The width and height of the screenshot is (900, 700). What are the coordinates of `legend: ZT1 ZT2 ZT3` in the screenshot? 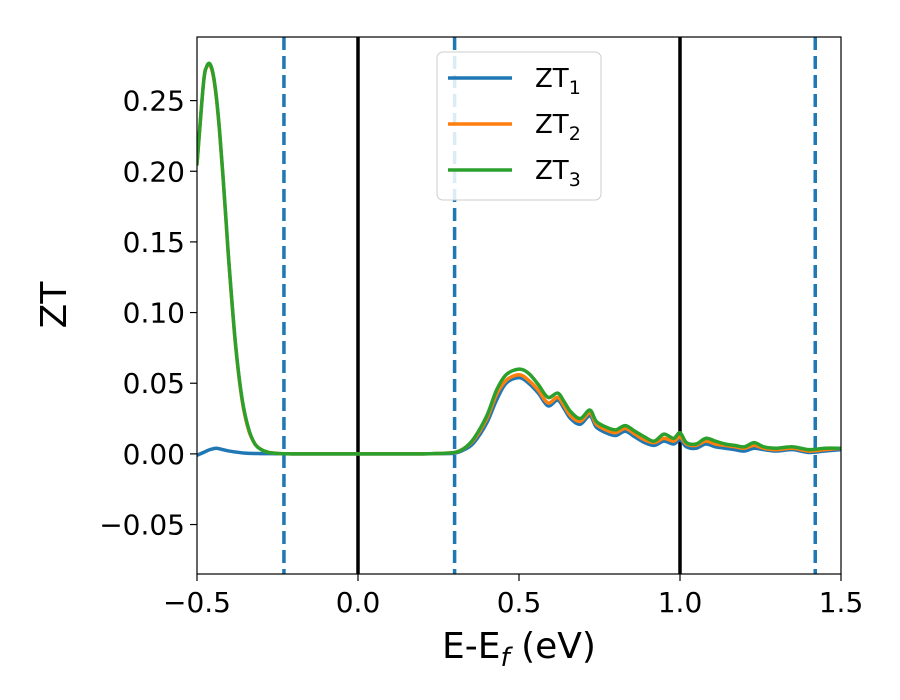 It's located at (519, 126).